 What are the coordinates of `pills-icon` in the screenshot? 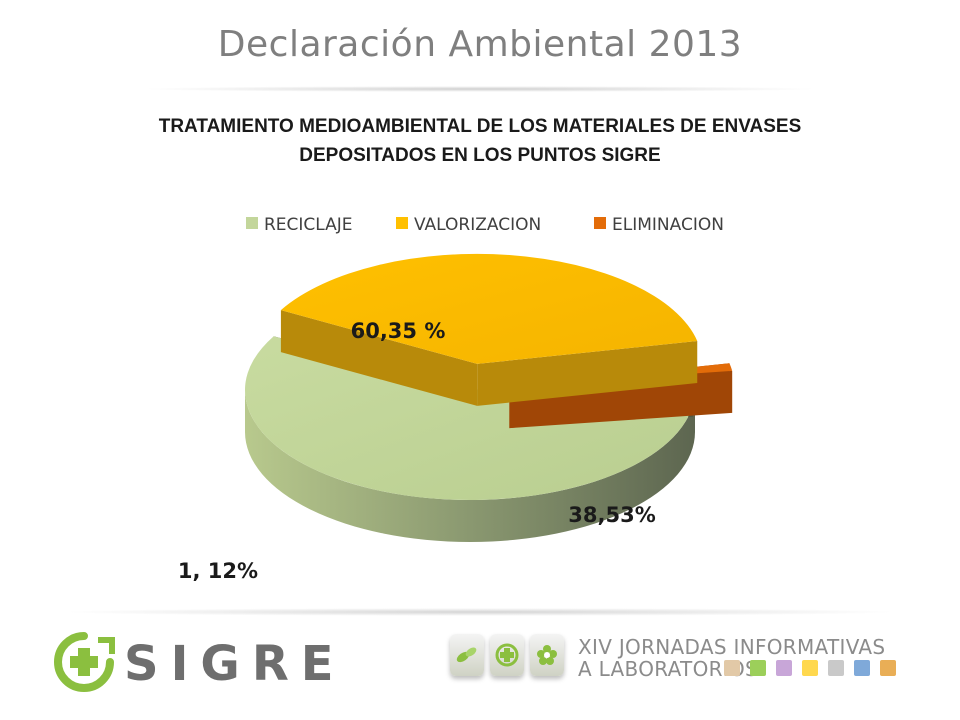 It's located at (467, 655).